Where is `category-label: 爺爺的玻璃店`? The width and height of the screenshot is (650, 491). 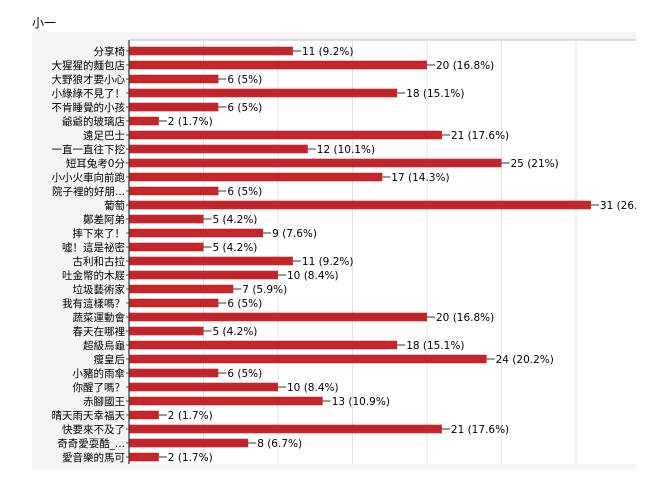 category-label: 爺爺的玻璃店 is located at coordinates (93, 121).